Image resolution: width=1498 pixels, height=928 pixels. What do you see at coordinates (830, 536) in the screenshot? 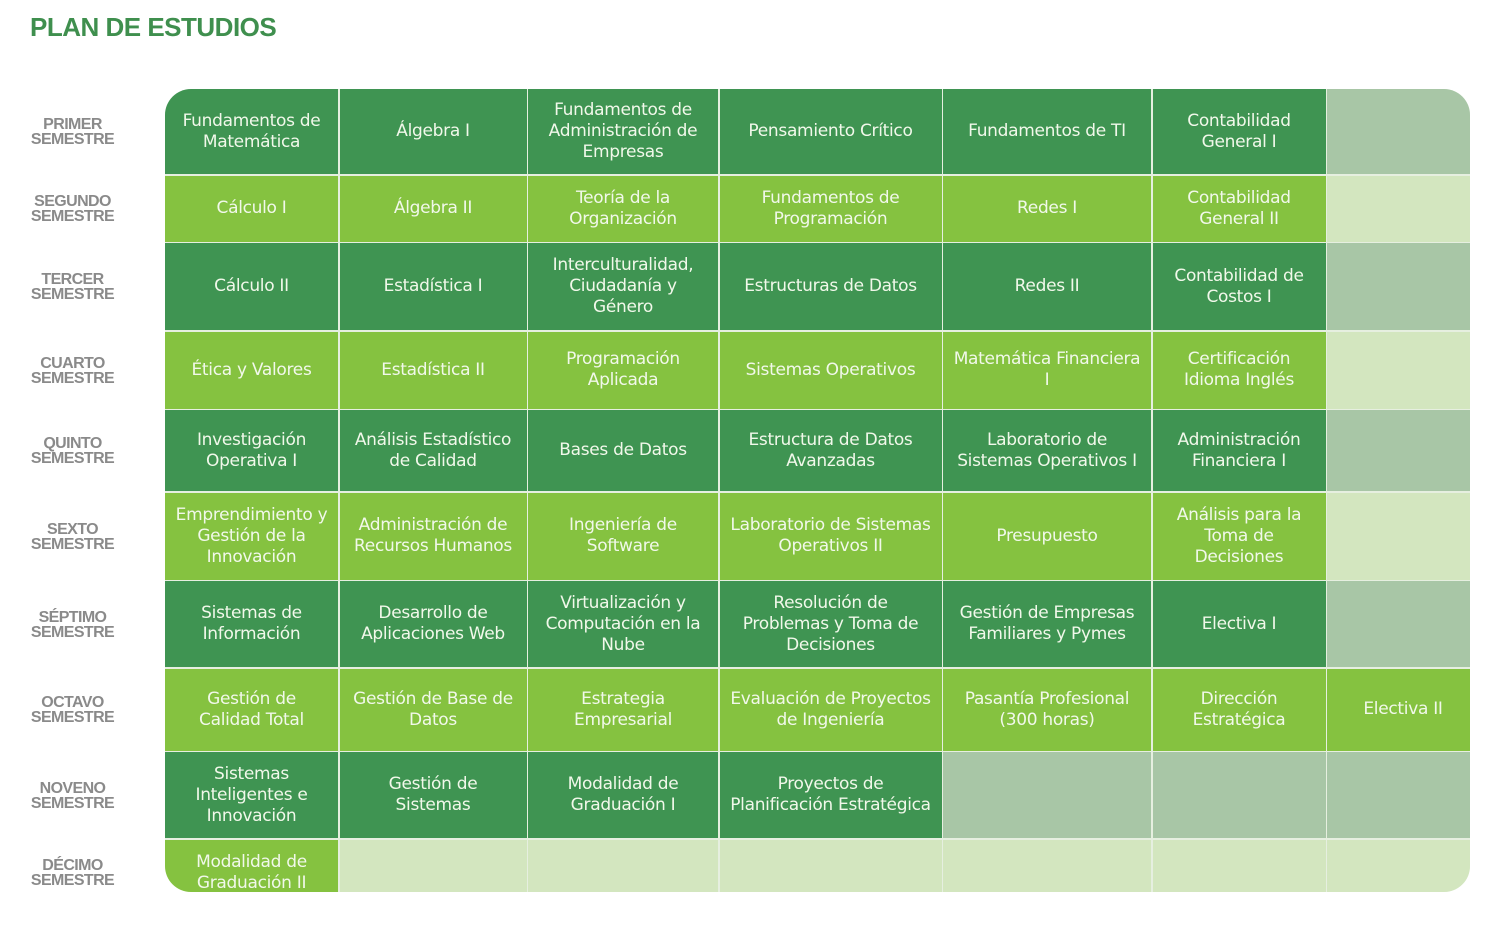
I see `course-cell: Laboratorio de Sistemas Operativos II` at bounding box center [830, 536].